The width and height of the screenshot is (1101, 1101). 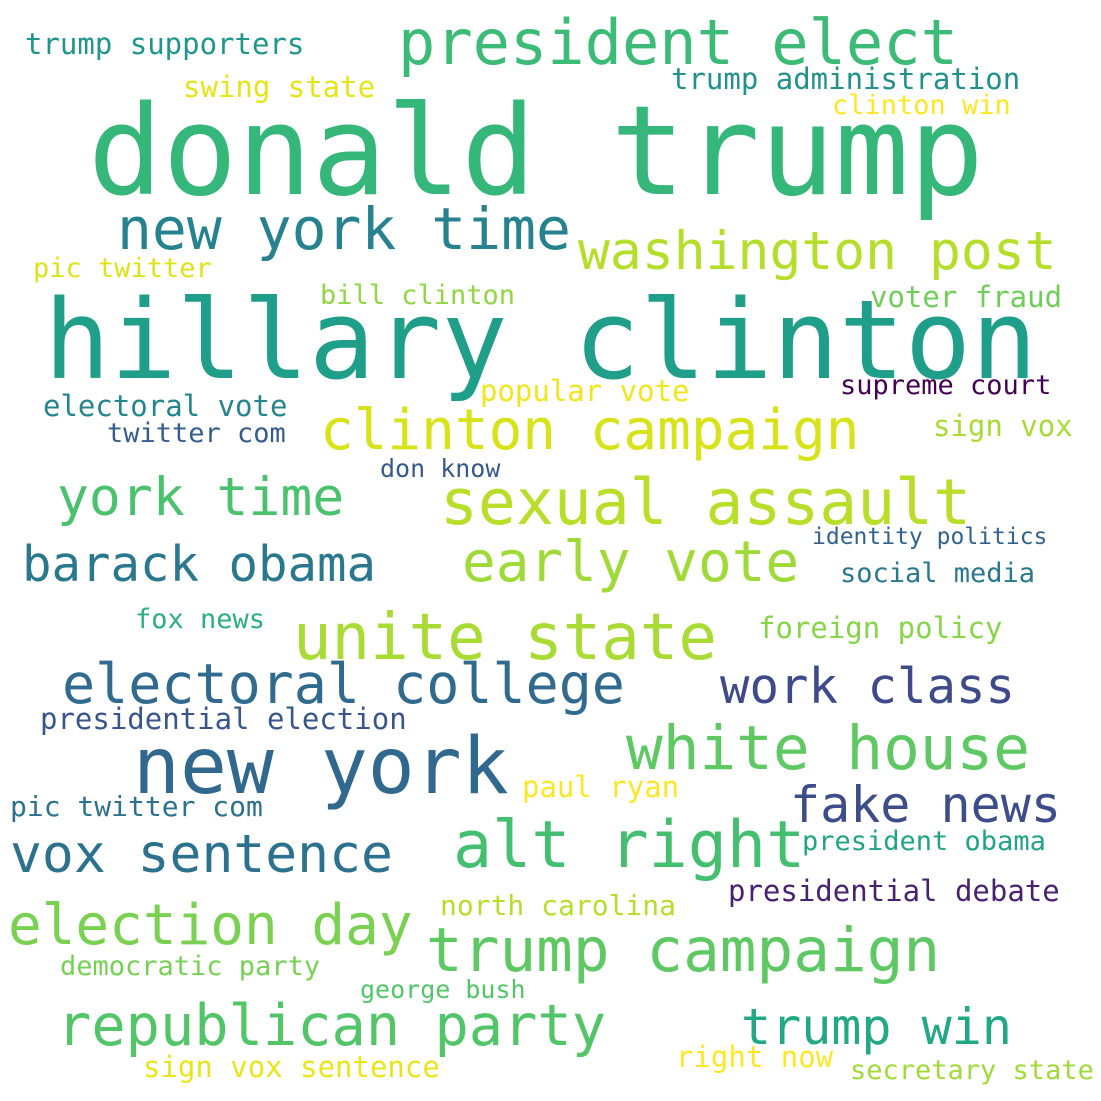 What do you see at coordinates (165, 406) in the screenshot?
I see `word-electoral-vote: electoral vote` at bounding box center [165, 406].